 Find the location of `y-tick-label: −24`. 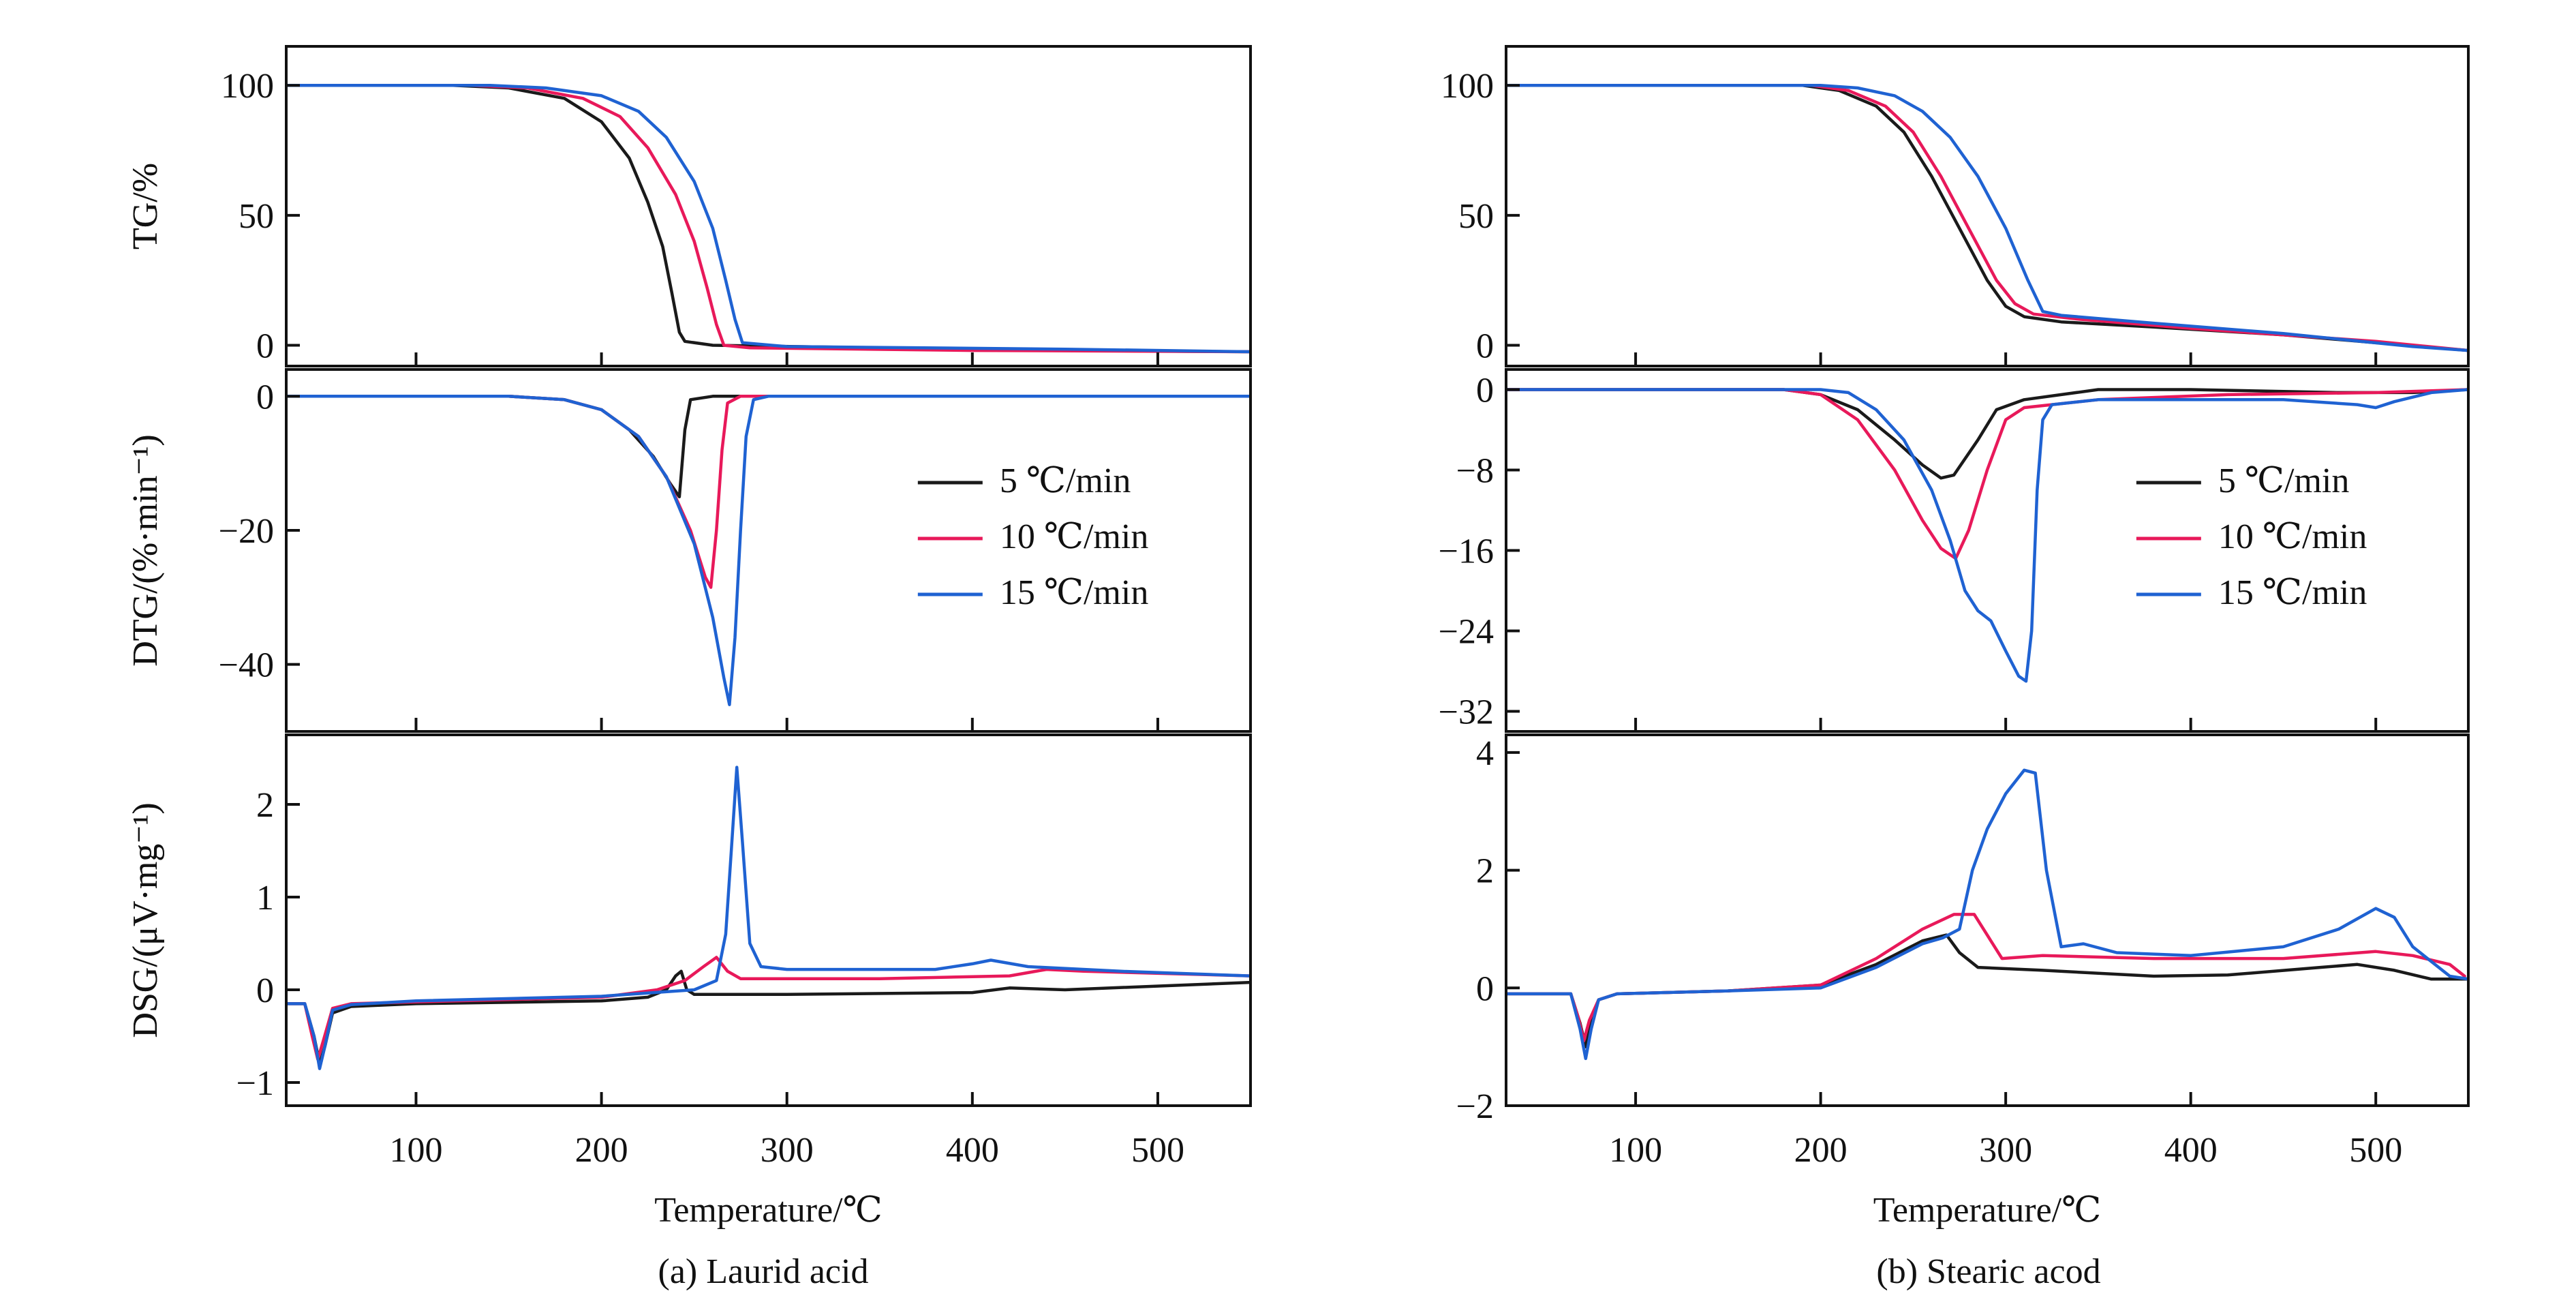

y-tick-label: −24 is located at coordinates (1466, 632).